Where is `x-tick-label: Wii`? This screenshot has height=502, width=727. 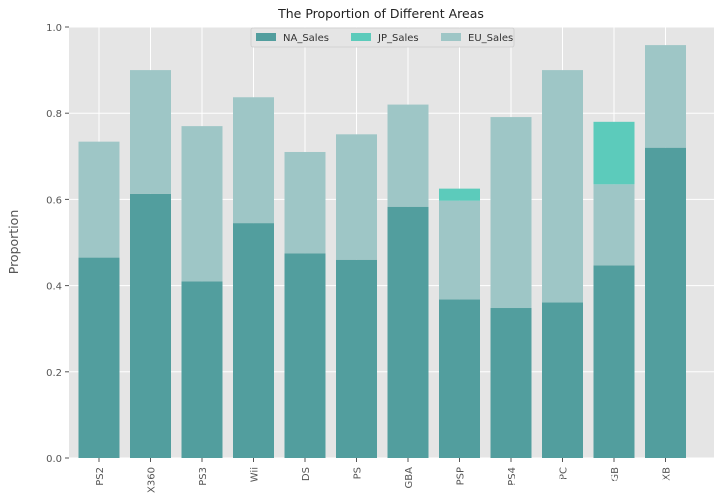 x-tick-label: Wii is located at coordinates (255, 474).